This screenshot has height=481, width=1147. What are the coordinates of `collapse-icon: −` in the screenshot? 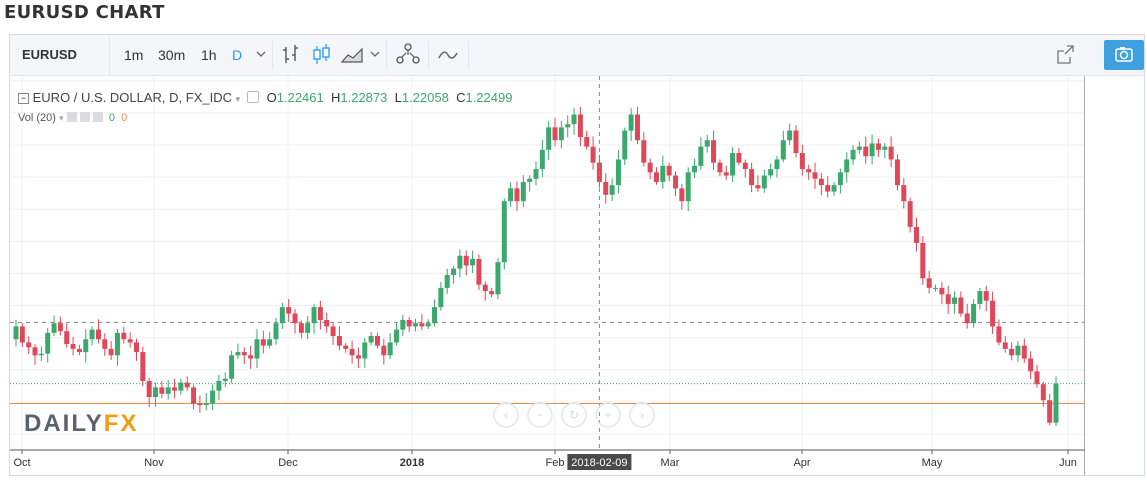 It's located at (23, 98).